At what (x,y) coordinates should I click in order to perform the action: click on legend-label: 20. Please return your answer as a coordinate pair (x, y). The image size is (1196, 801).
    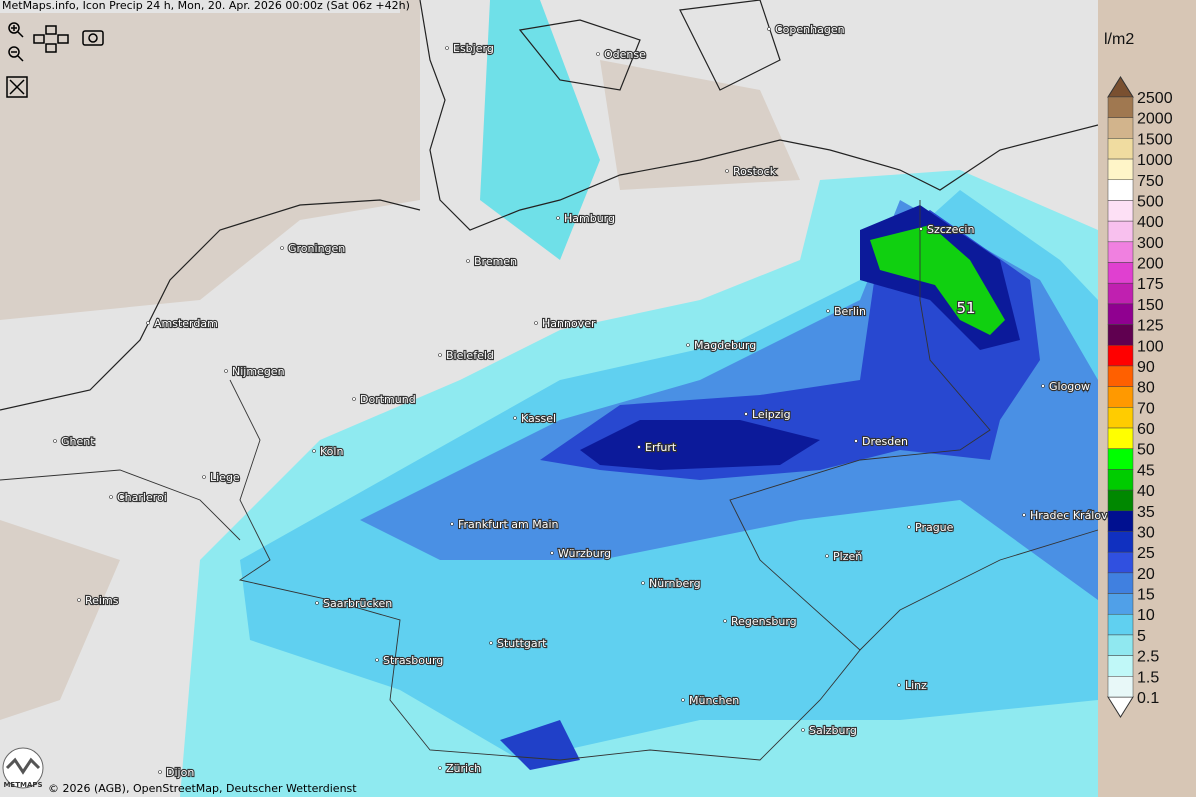
    Looking at the image, I should click on (1146, 574).